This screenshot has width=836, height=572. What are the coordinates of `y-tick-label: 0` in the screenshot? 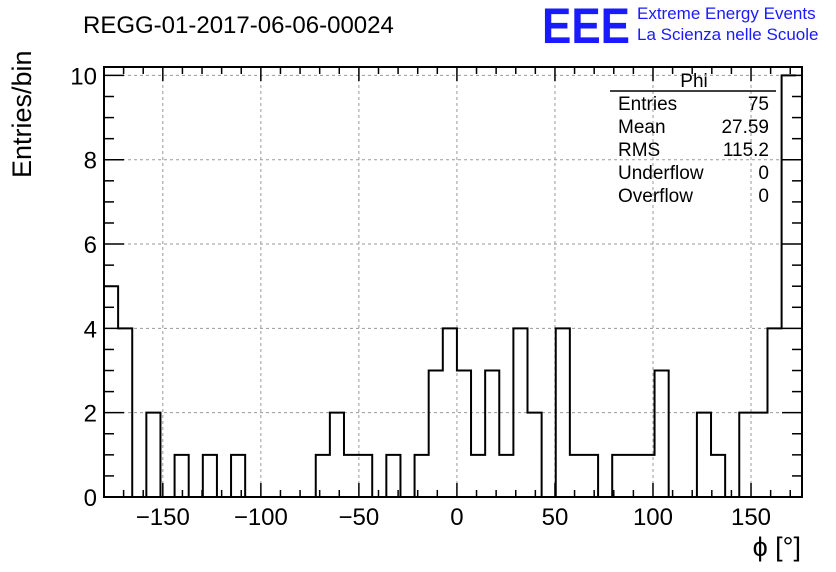 It's located at (90, 498).